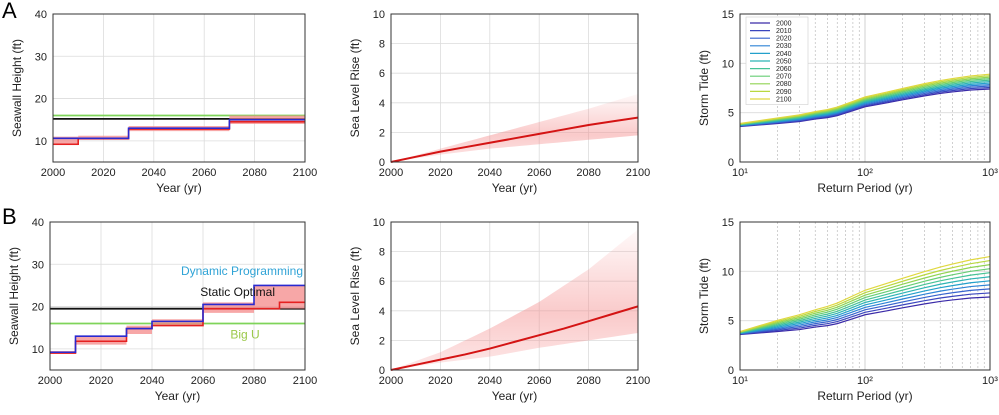  What do you see at coordinates (9, 11) in the screenshot?
I see `panel-letter-a: A` at bounding box center [9, 11].